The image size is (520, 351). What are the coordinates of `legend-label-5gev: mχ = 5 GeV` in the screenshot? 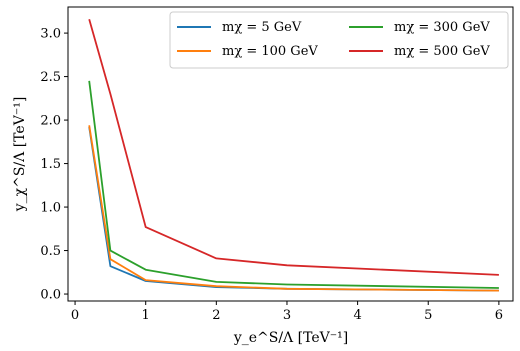 It's located at (262, 27).